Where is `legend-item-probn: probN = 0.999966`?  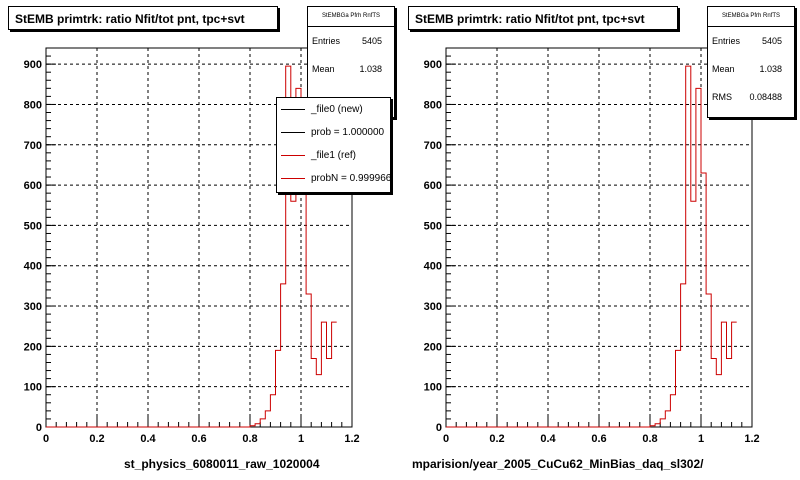
legend-item-probn: probN = 0.999966 is located at coordinates (333, 178).